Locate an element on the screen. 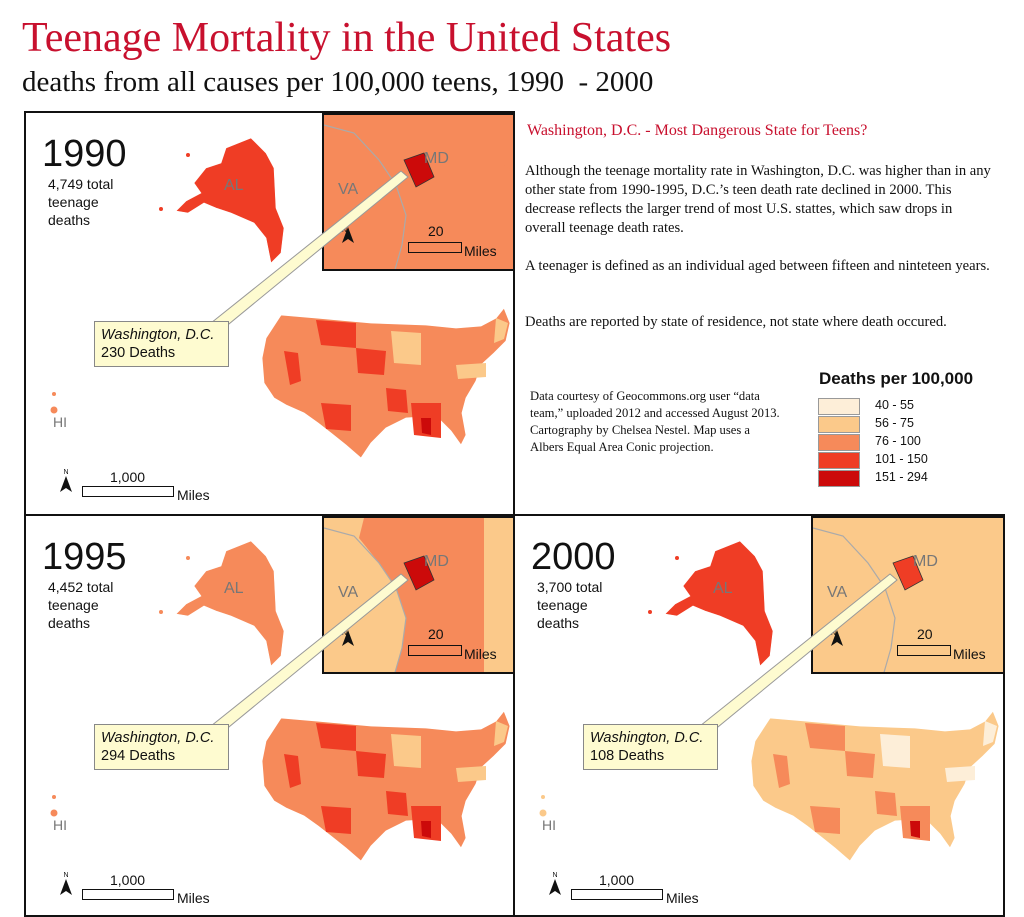 The height and width of the screenshot is (917, 1024). panel-total-deaths: 3,700 total teenage deaths is located at coordinates (570, 605).